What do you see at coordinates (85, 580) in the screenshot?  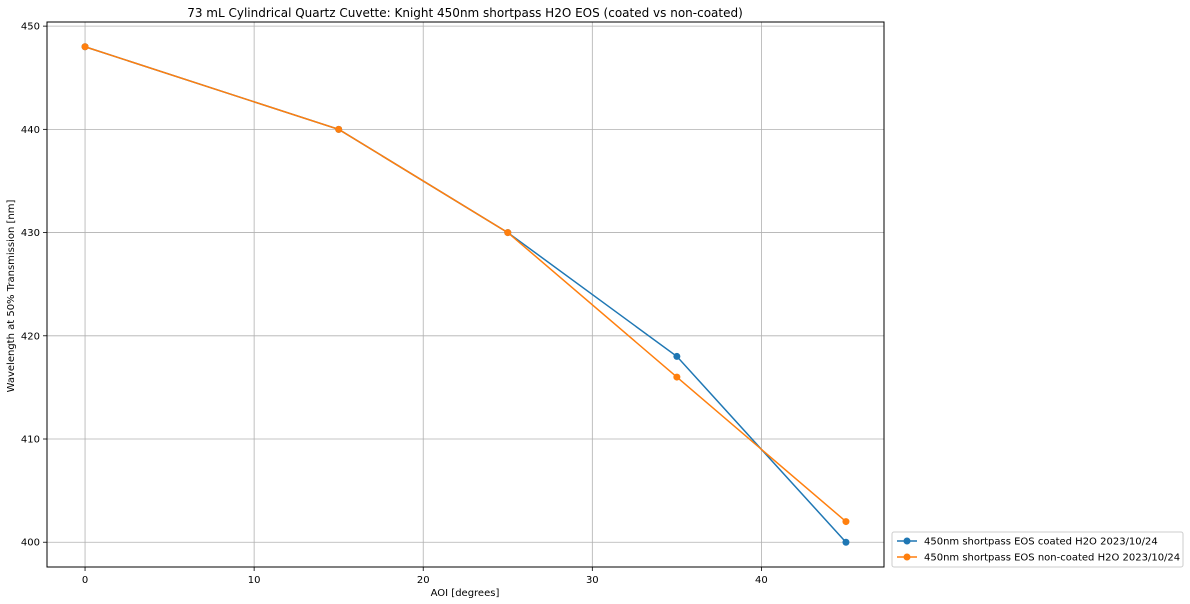 I see `x-tick-label: 0` at bounding box center [85, 580].